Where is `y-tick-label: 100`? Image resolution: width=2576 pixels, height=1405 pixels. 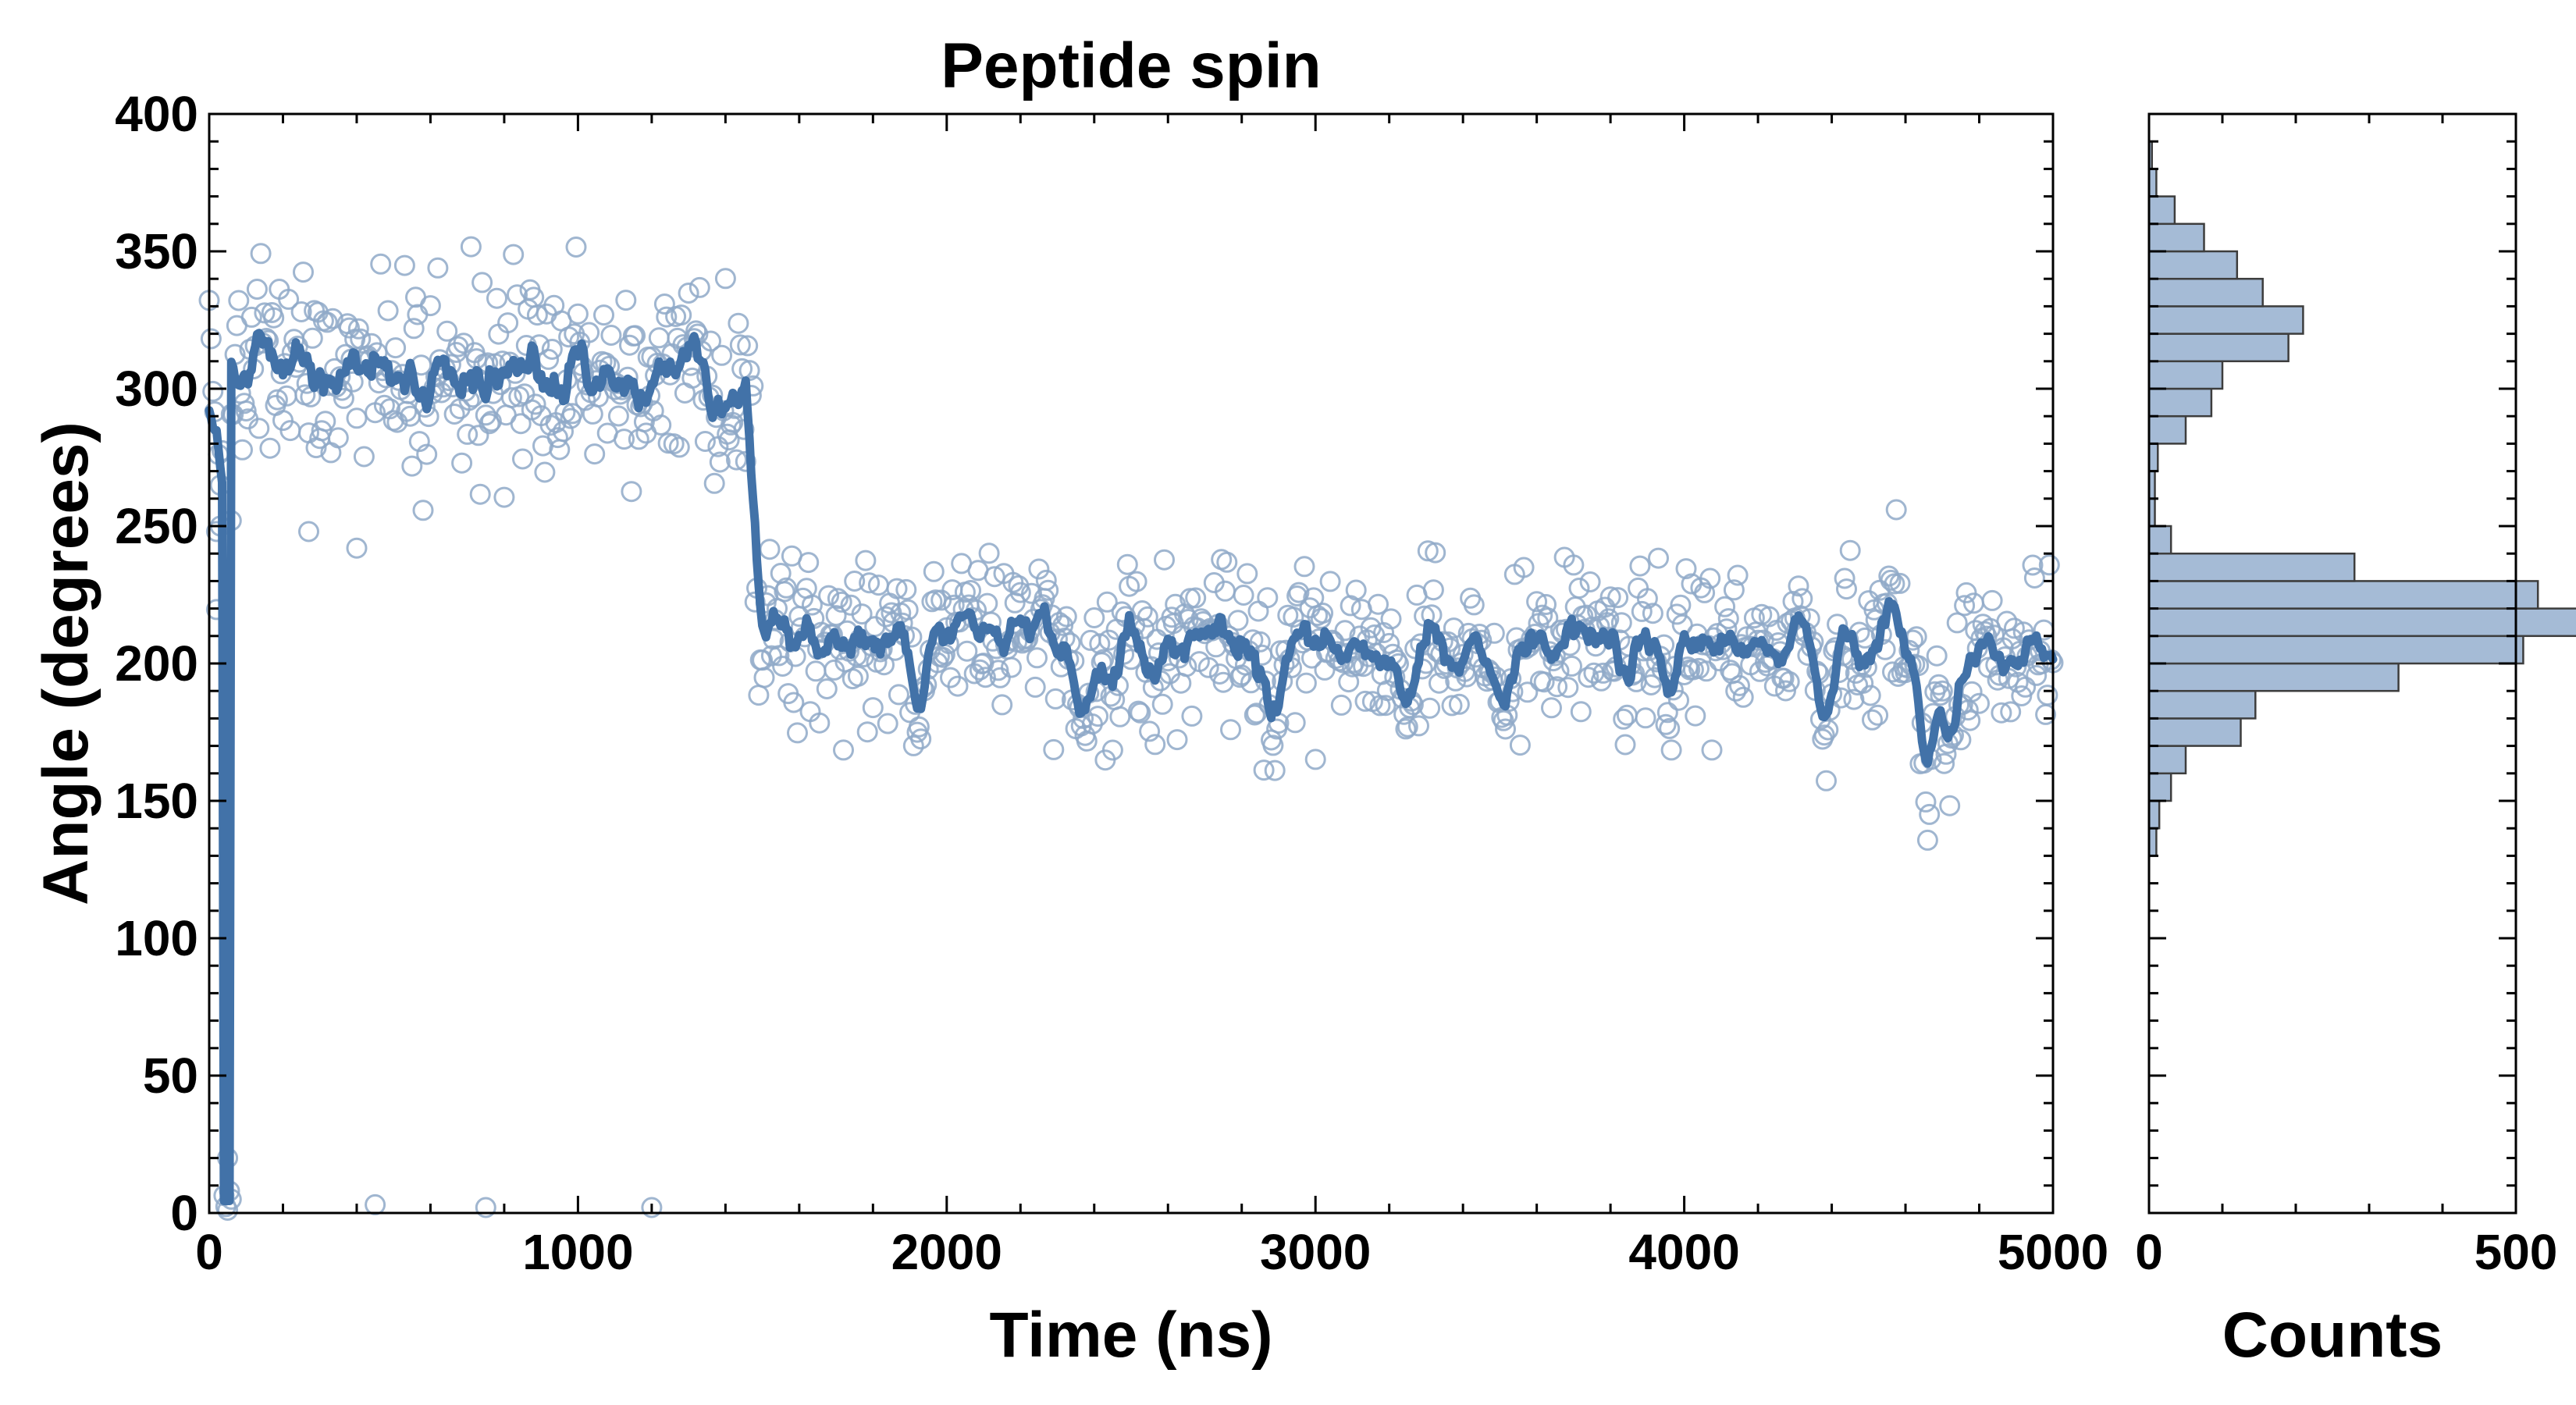
y-tick-label: 100 is located at coordinates (156, 938).